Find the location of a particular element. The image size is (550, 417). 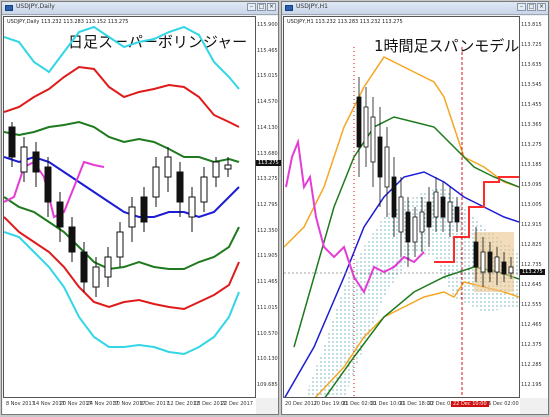

daily-x-tick-label: 8 Nov 2017 is located at coordinates (20, 404).